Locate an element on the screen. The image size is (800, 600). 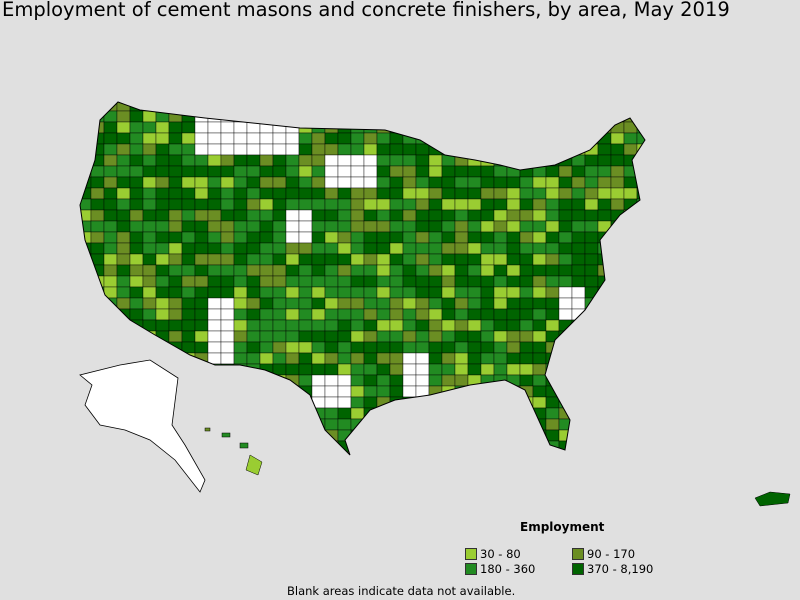
legend-label: 370 - 8,190 is located at coordinates (620, 569).